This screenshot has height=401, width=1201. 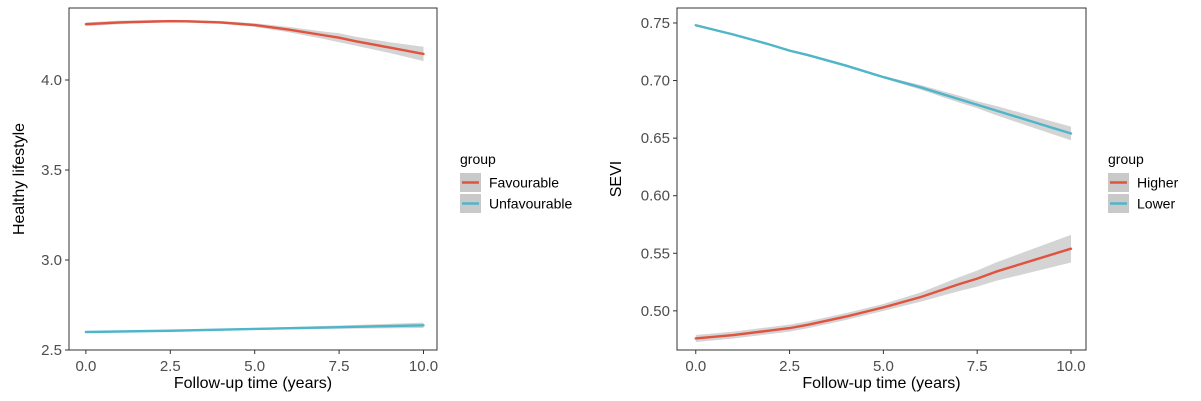 I want to click on legend-label-higher: Higher, so click(x=1158, y=183).